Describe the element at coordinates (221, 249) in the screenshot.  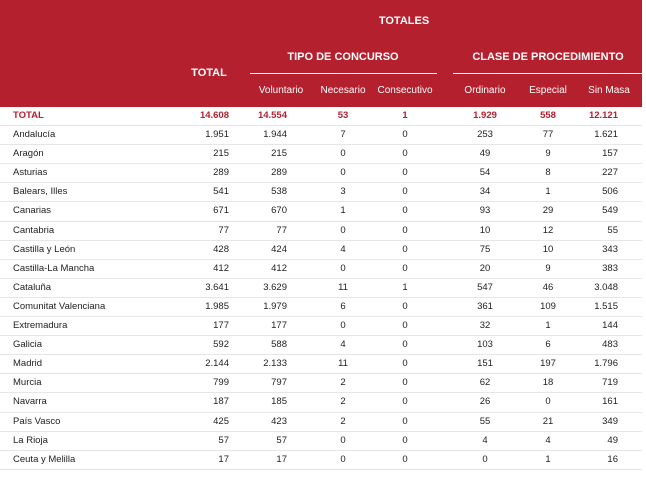
I see `cell-total: 428` at that location.